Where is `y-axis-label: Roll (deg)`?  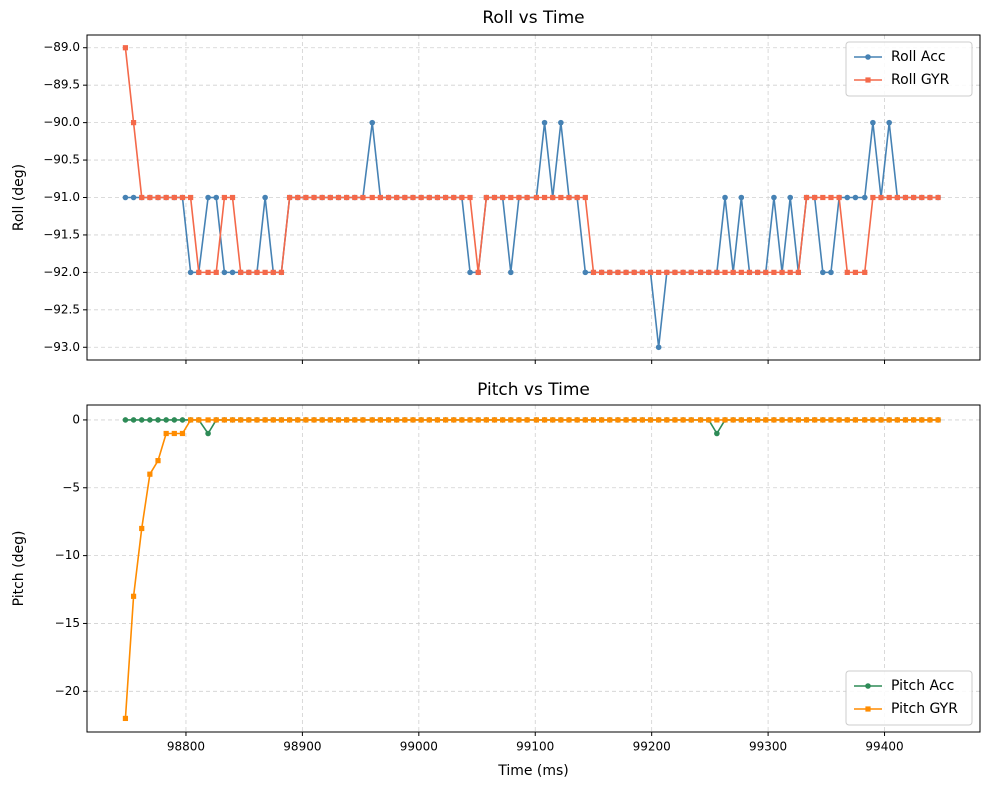
y-axis-label: Roll (deg) is located at coordinates (19, 197).